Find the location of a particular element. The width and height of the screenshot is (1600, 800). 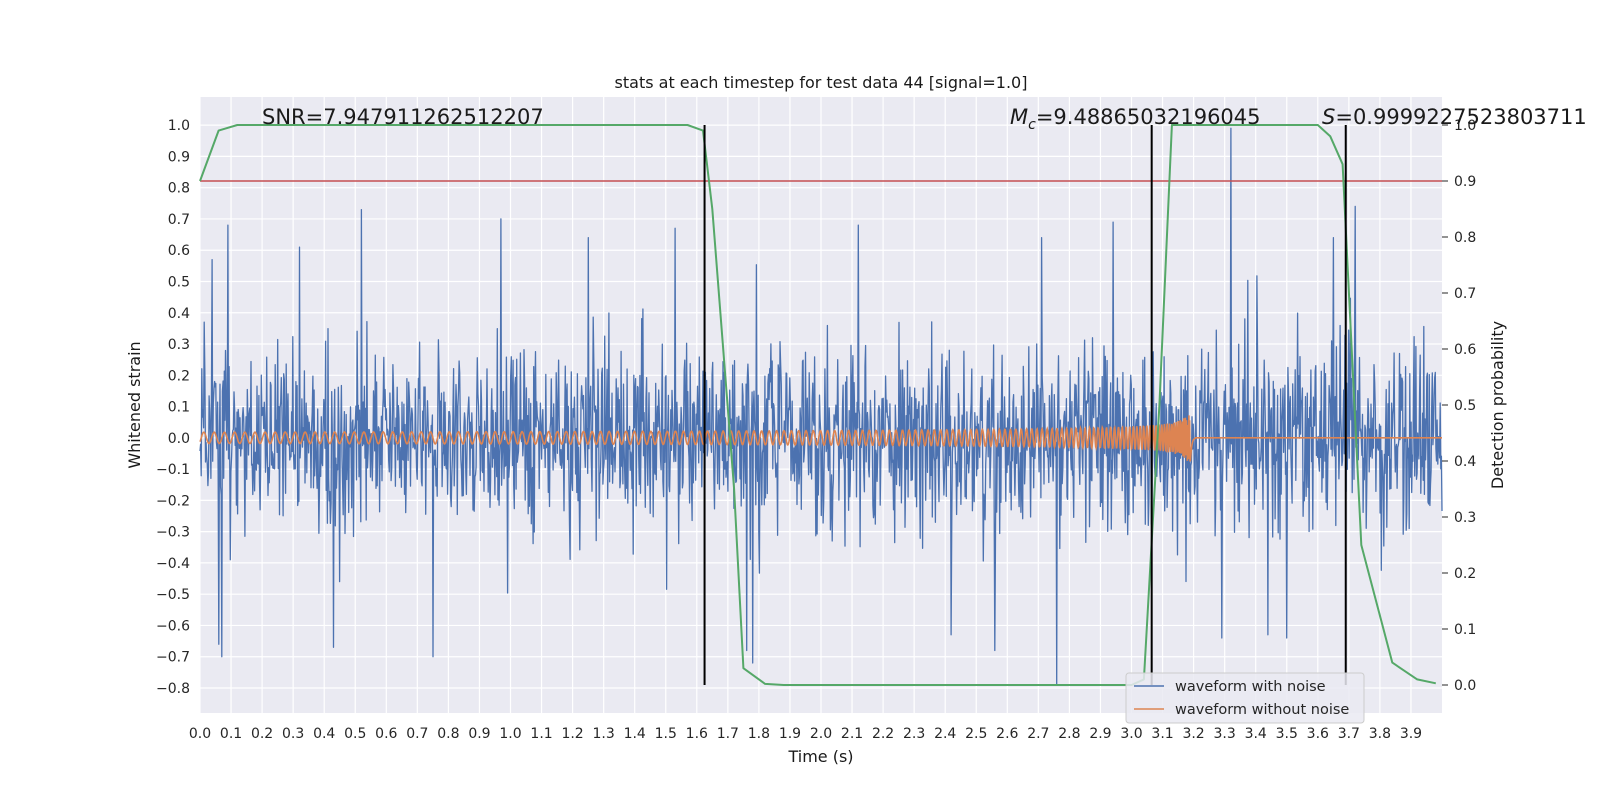

y-tick-label: 0.8 is located at coordinates (179, 189).